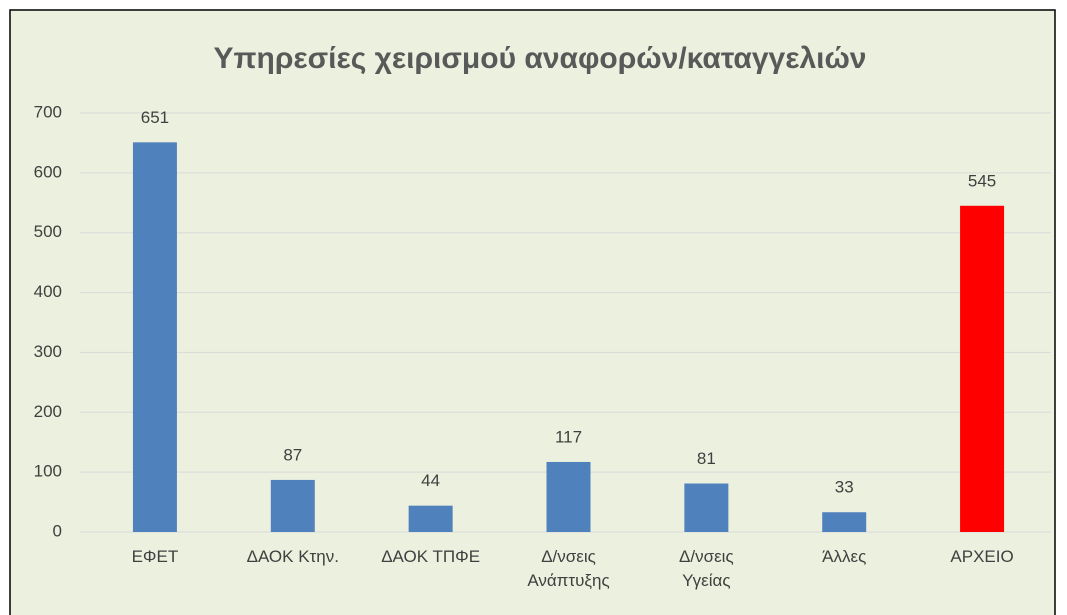 Image resolution: width=1067 pixels, height=615 pixels. Describe the element at coordinates (540, 58) in the screenshot. I see `chart-title: Υπηρεσίες χειρισμού αναφορών/καταγγελιών` at that location.